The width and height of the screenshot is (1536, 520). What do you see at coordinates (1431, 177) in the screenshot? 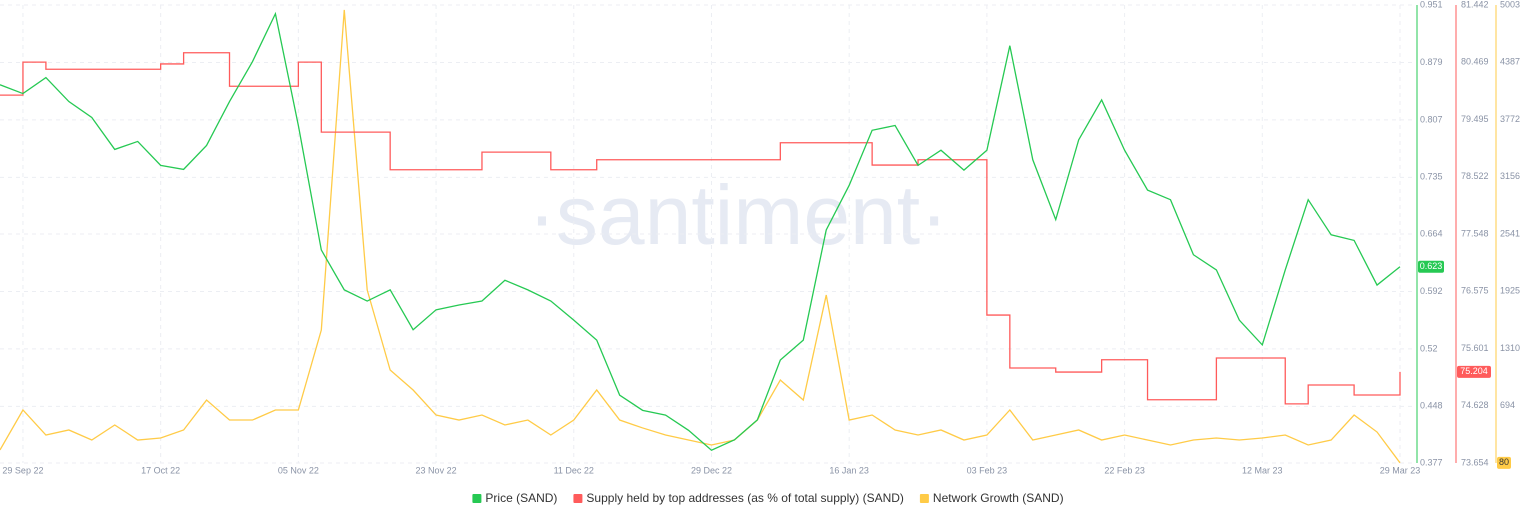
I see `y-tick-label: 0.735` at bounding box center [1431, 177].